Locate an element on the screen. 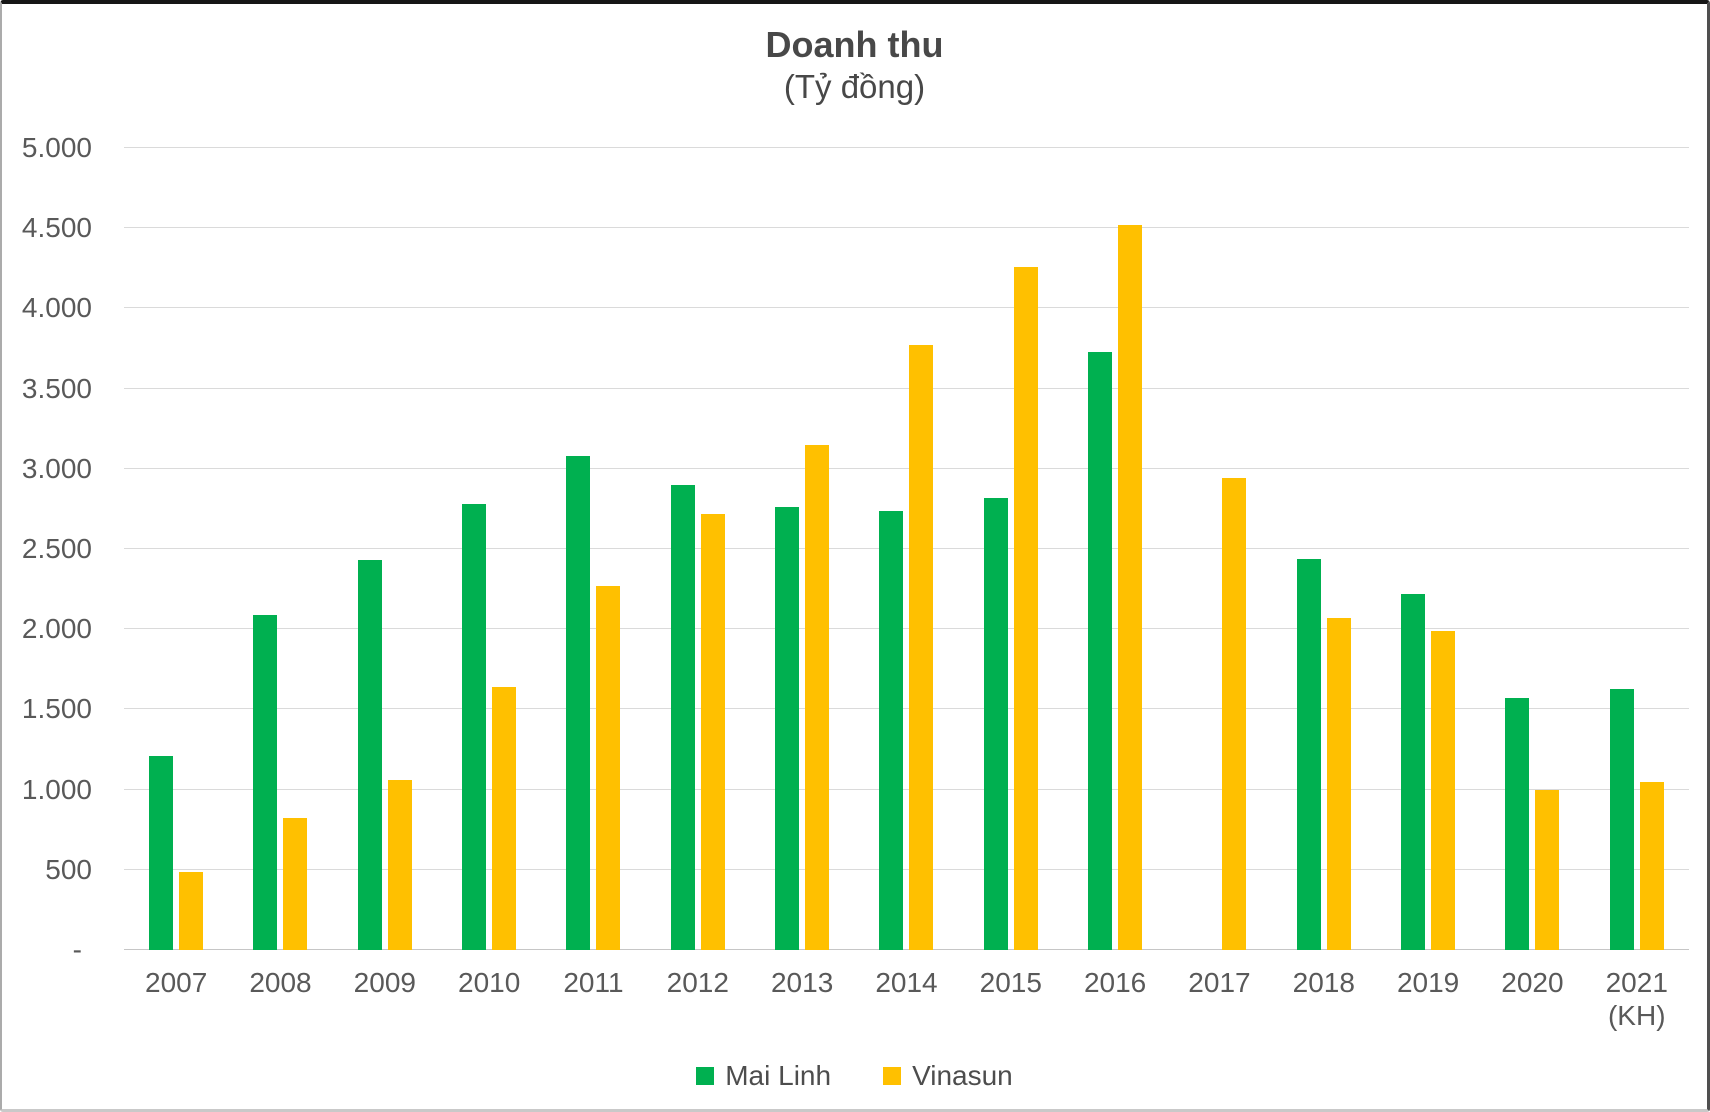 The width and height of the screenshot is (1710, 1112). x-tick-line: 2017 is located at coordinates (1219, 982).